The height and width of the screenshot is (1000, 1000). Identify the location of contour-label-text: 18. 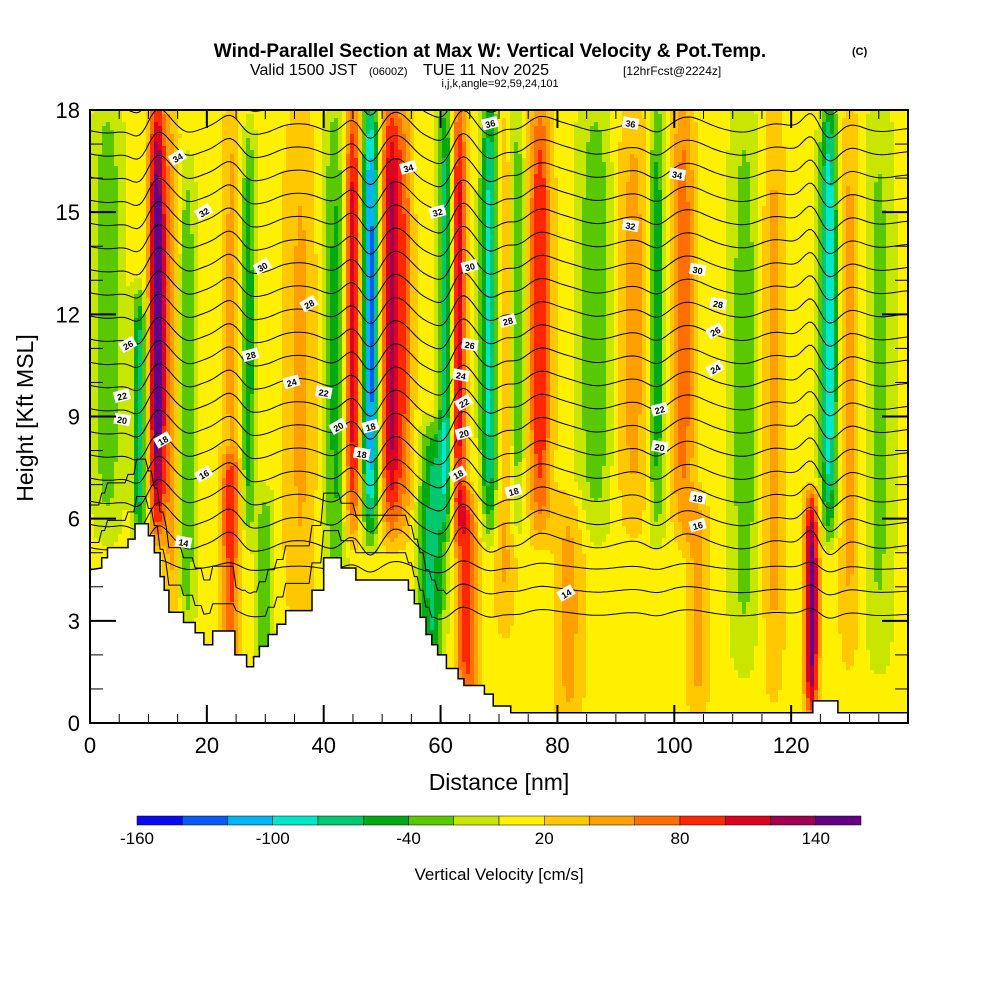
(698, 499).